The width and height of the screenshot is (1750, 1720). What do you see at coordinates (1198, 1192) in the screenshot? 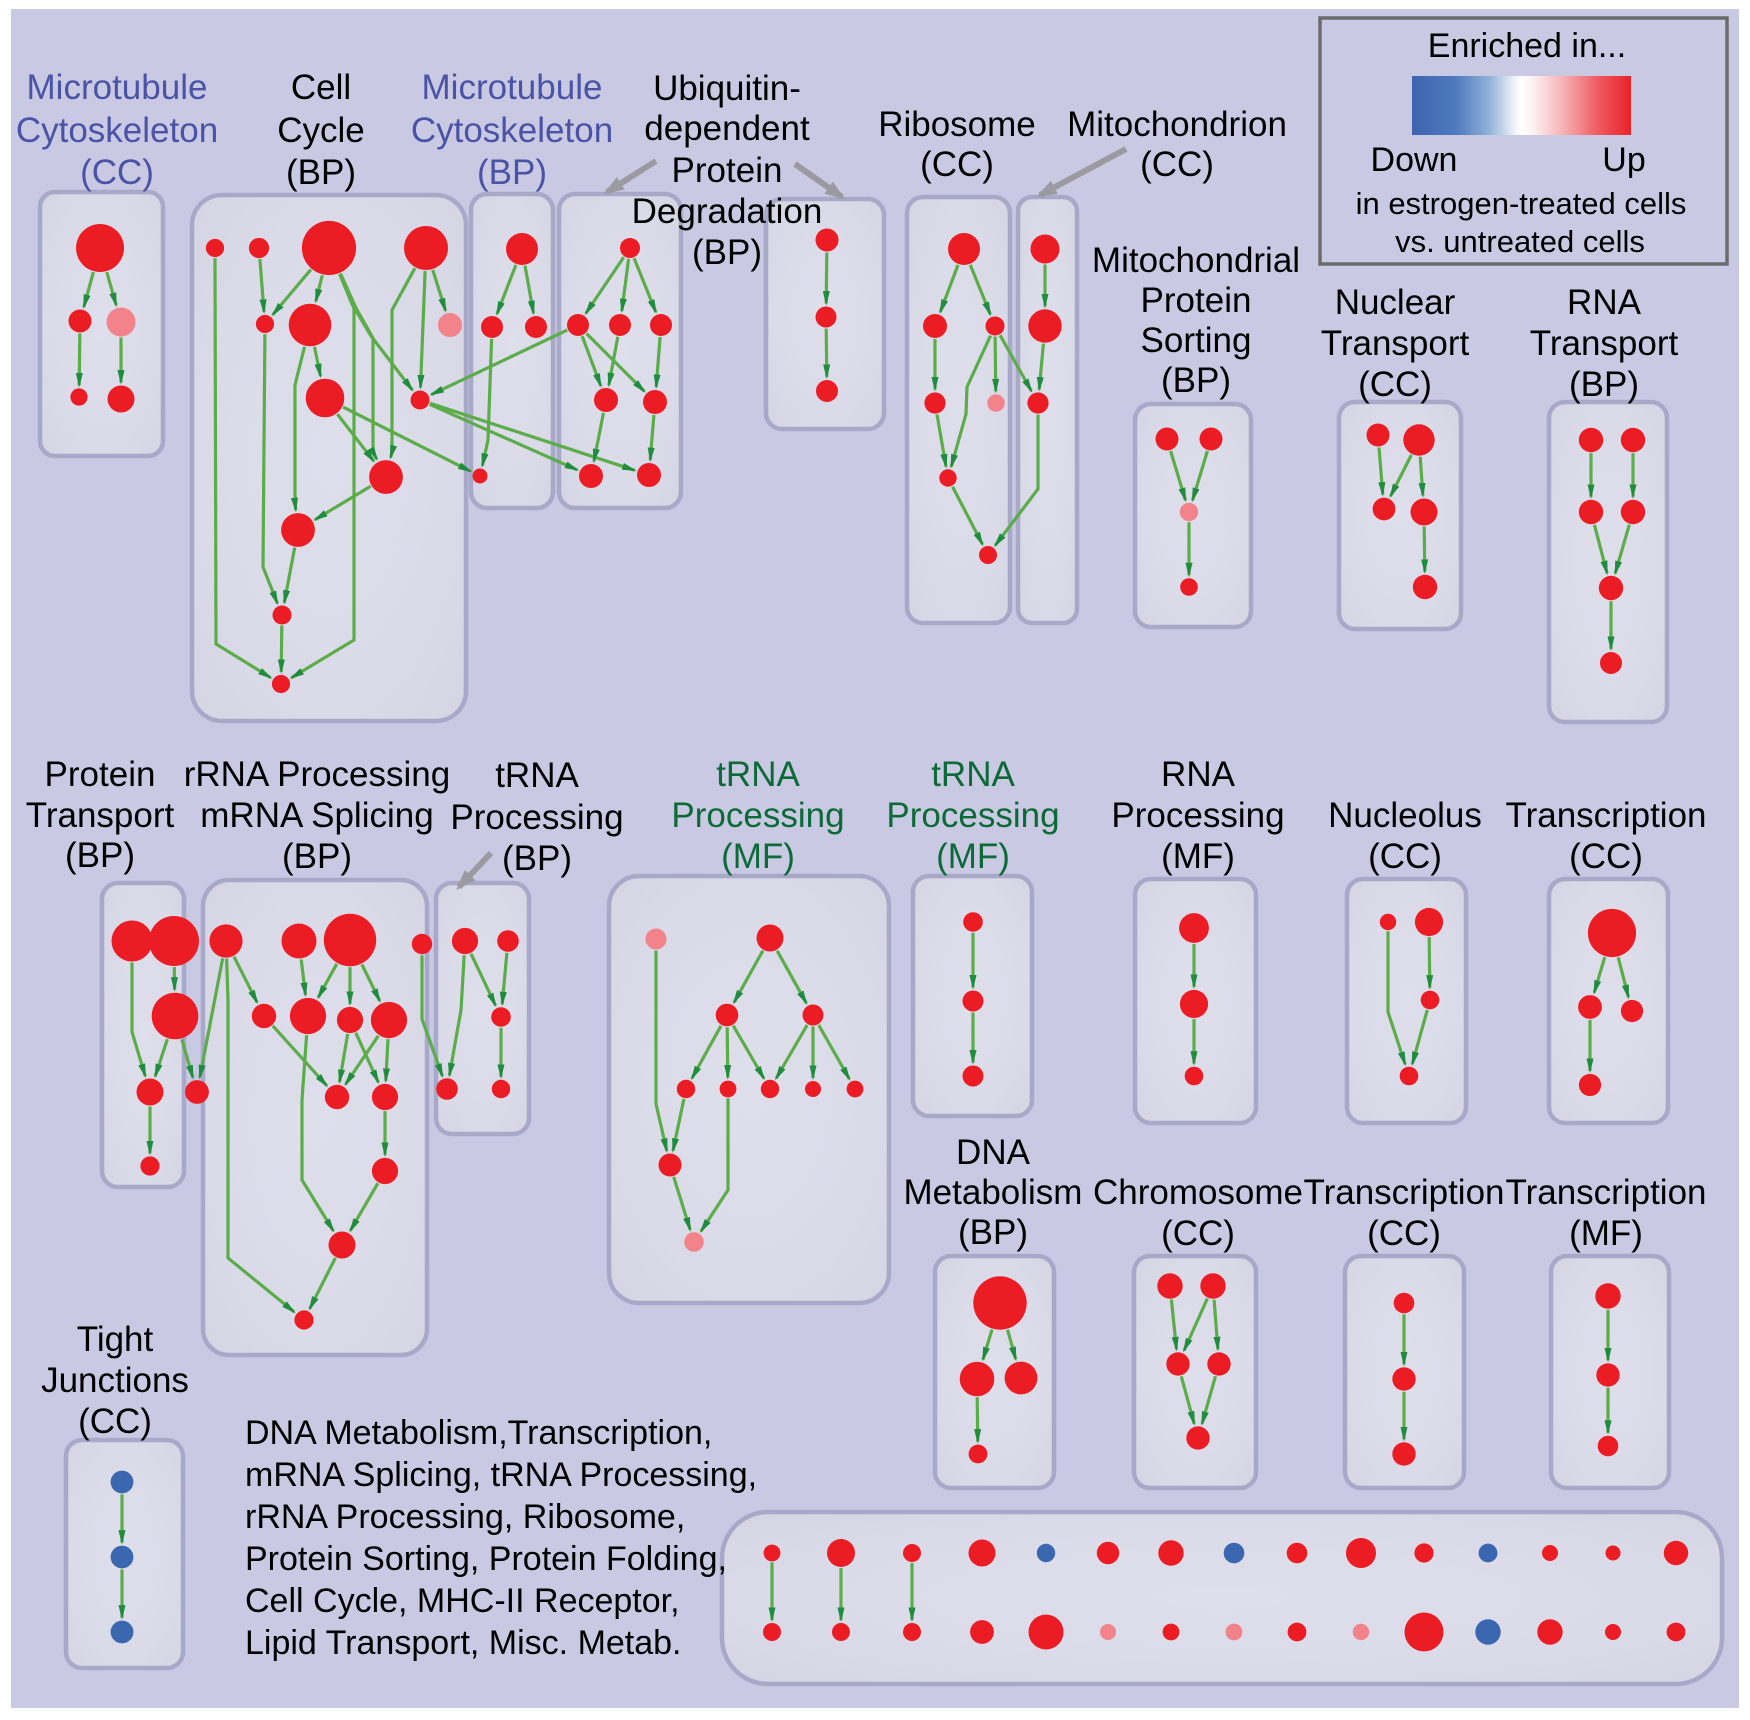
I see `svg-text: Chromosome` at bounding box center [1198, 1192].